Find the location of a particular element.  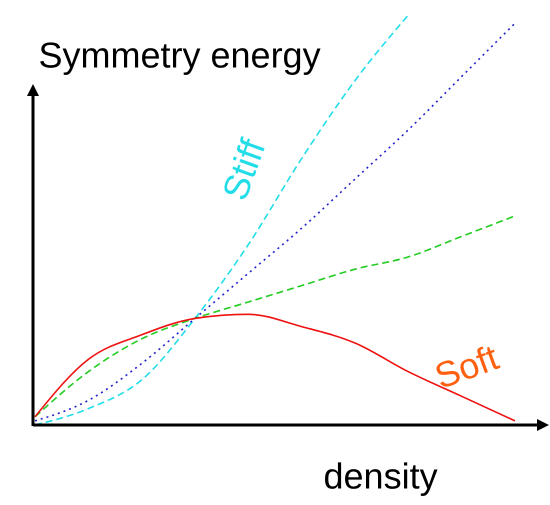

x-axis-title: density is located at coordinates (381, 476).